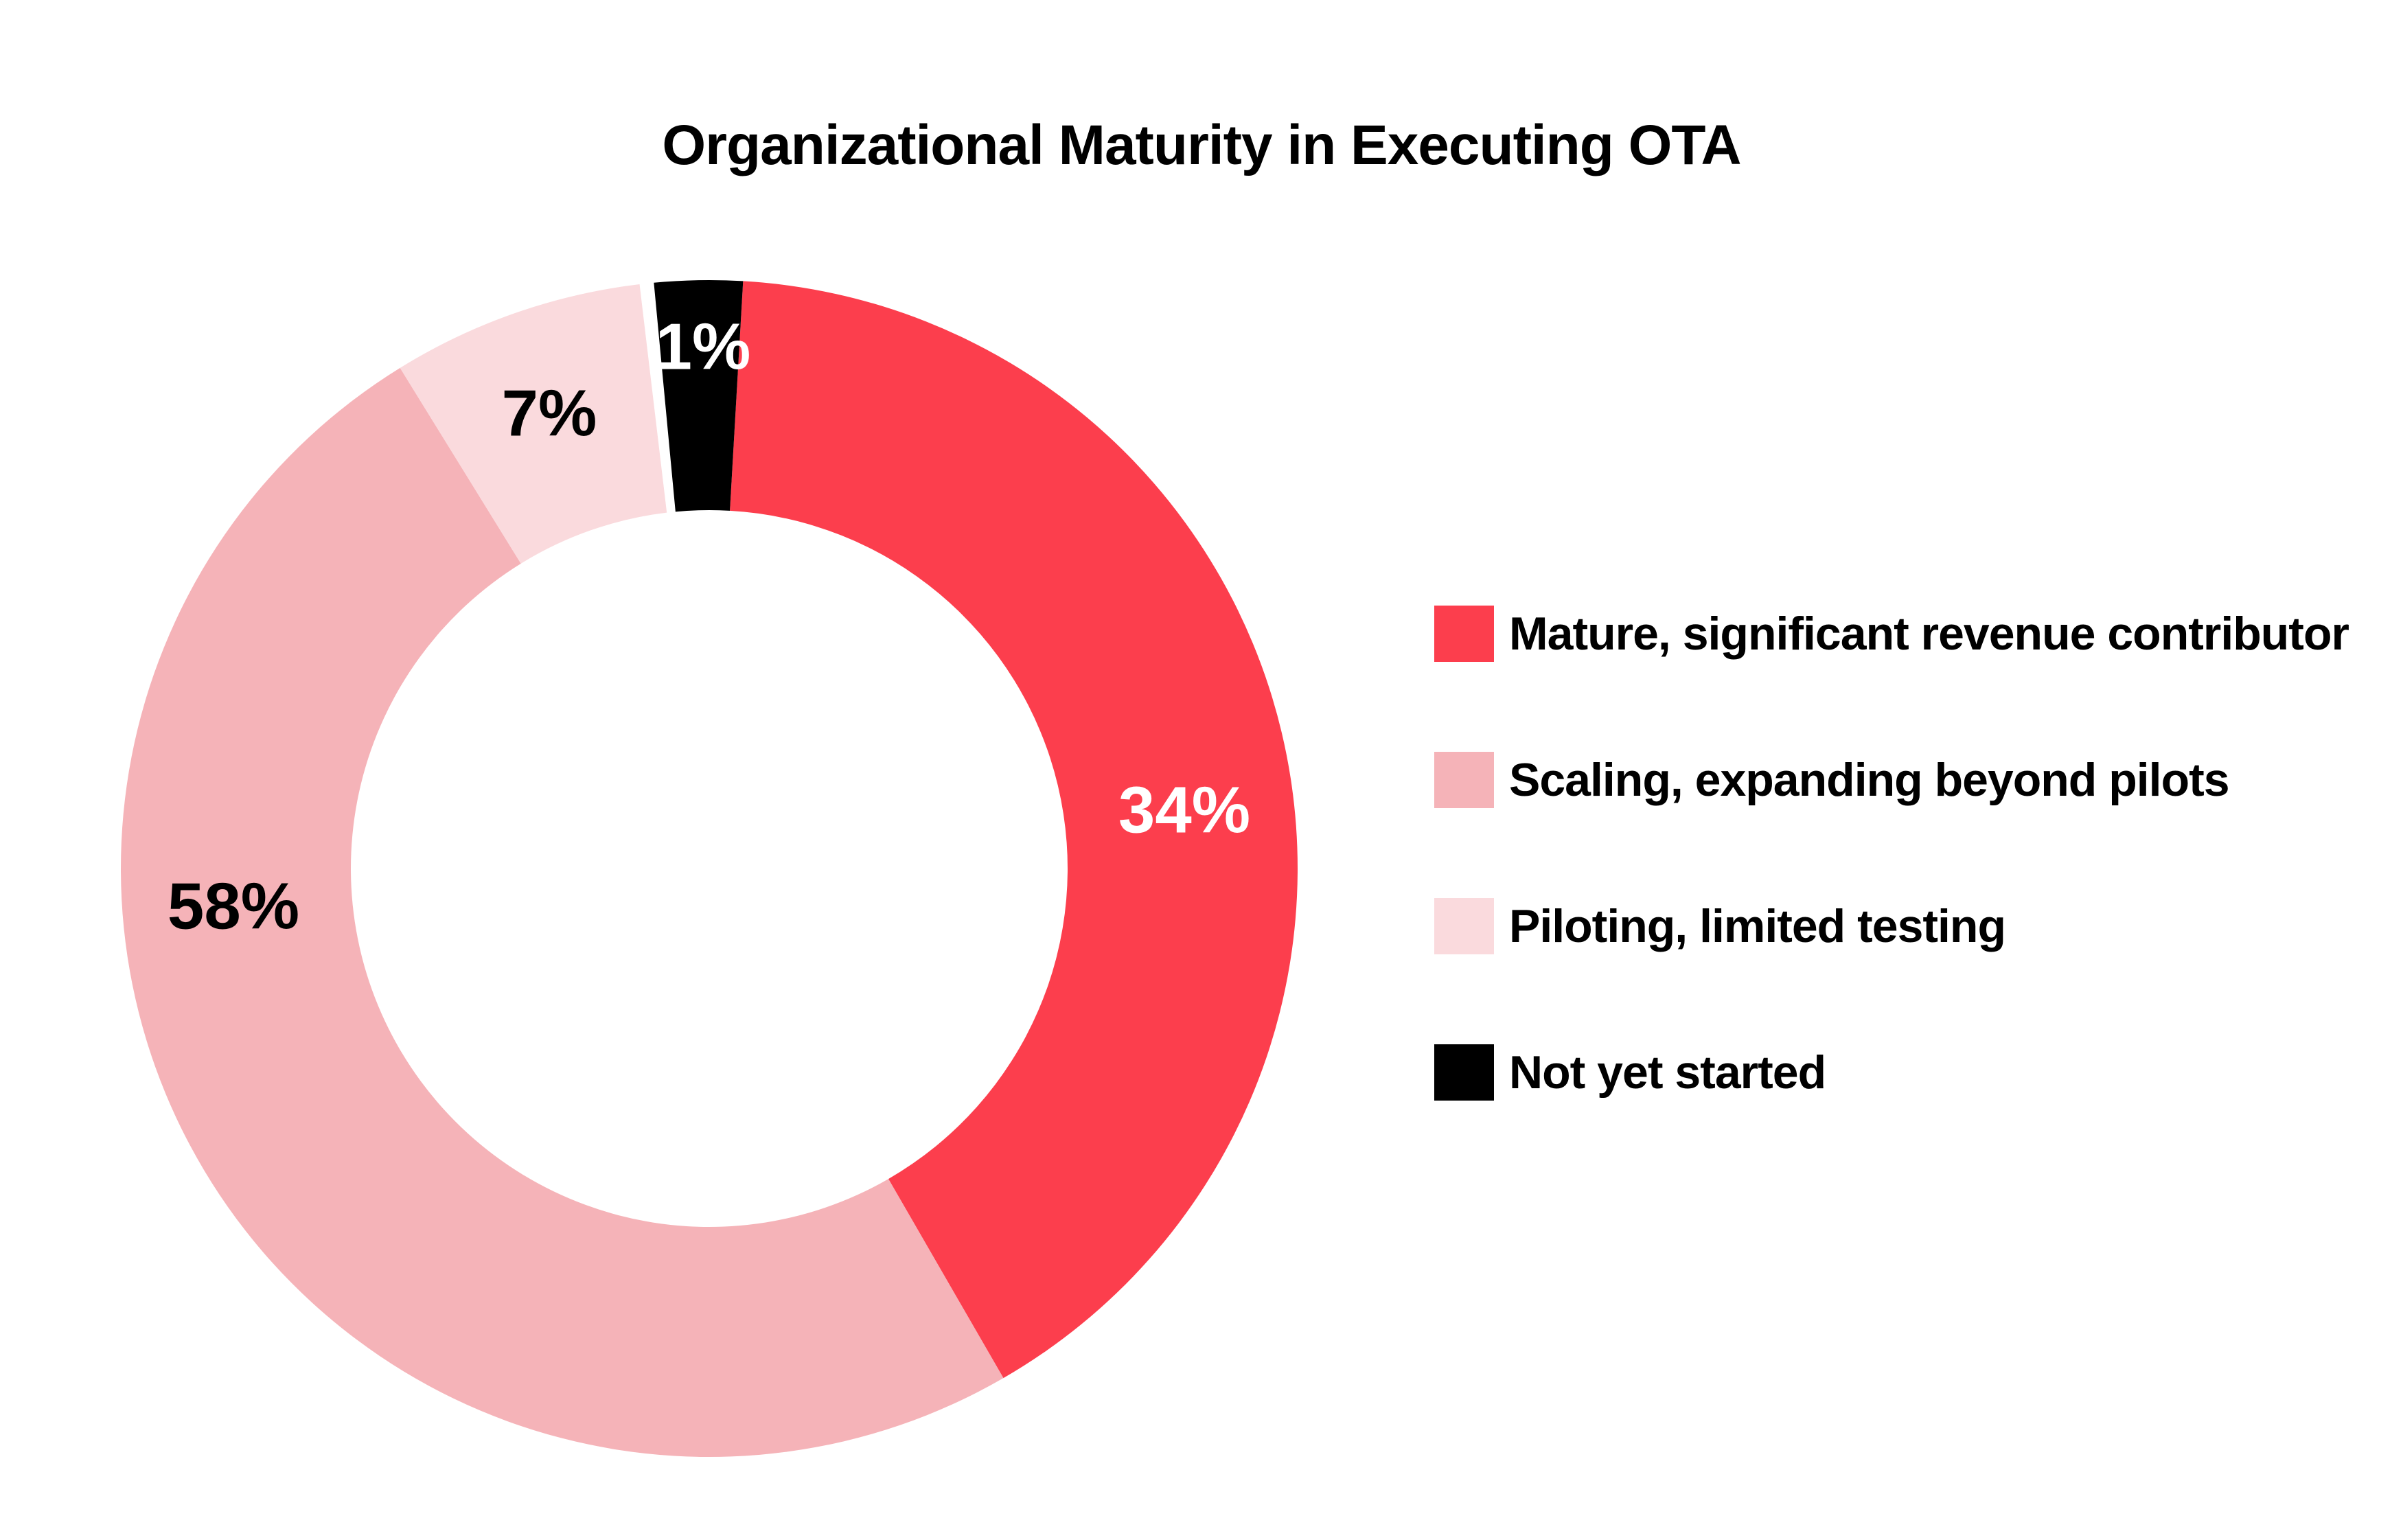 This screenshot has height=1540, width=2403. I want to click on slice-percent-label-2: 7%, so click(550, 413).